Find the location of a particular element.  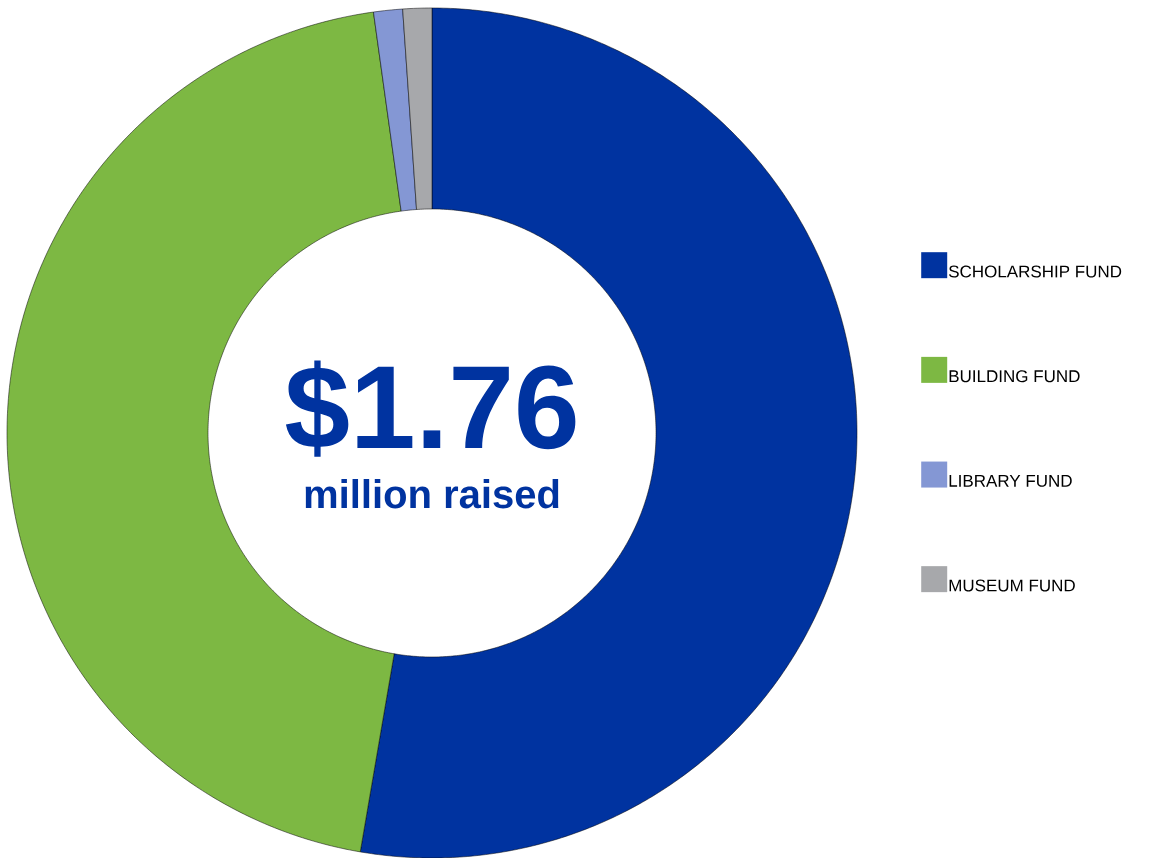

legend-label: BUILDING FUND is located at coordinates (1014, 376).